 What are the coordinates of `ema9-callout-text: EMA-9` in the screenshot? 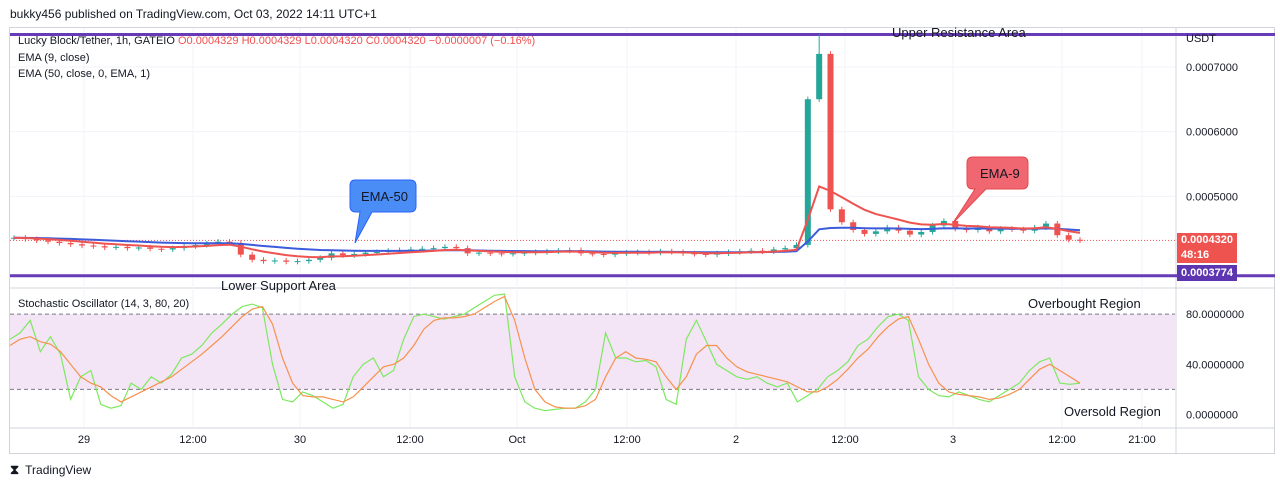 It's located at (1000, 173).